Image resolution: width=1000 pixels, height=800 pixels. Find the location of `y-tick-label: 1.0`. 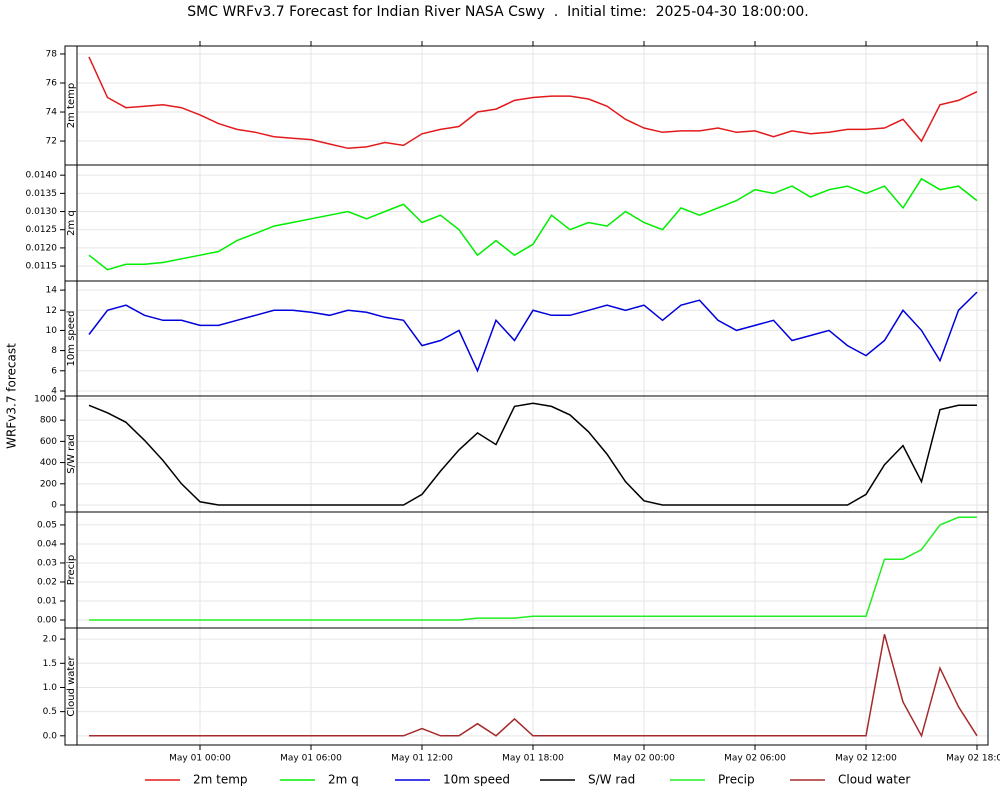

y-tick-label: 1.0 is located at coordinates (50, 688).